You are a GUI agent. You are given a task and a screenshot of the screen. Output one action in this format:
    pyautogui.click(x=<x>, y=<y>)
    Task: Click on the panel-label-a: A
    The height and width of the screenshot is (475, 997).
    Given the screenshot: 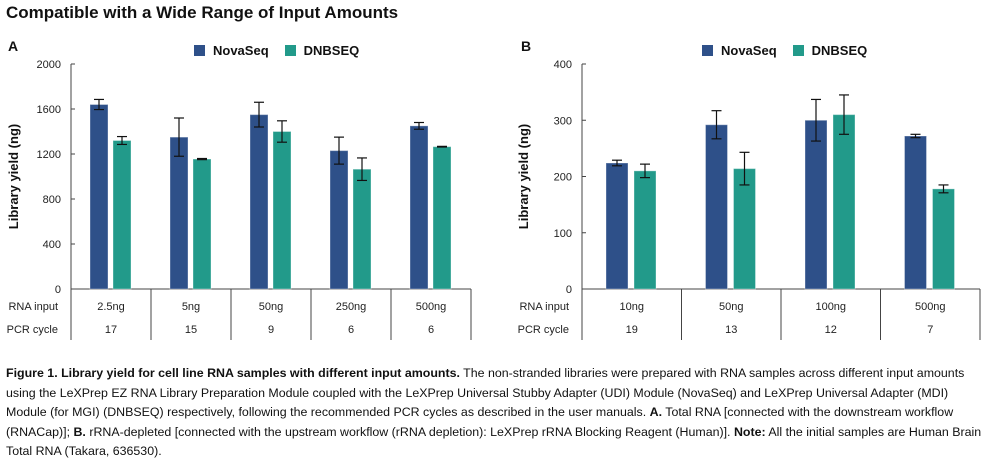 What is the action you would take?
    pyautogui.click(x=13, y=46)
    